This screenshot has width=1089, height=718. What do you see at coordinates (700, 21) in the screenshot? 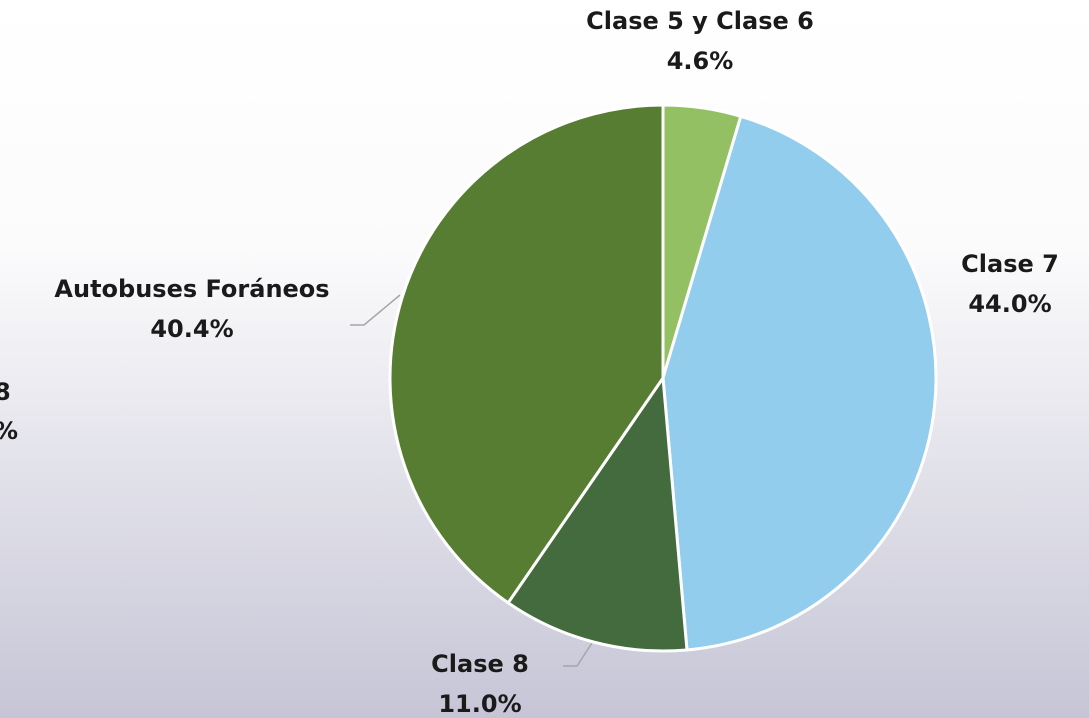
I see `slice-label: Clase 5 y Clase 6` at bounding box center [700, 21].